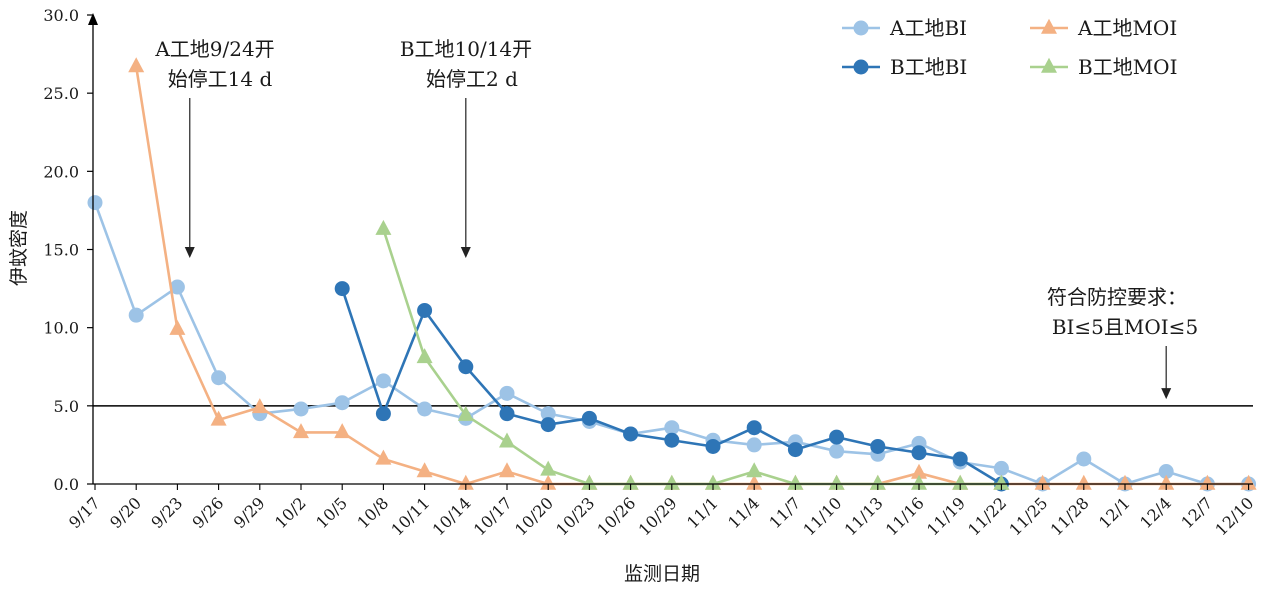 The height and width of the screenshot is (592, 1269). What do you see at coordinates (66, 406) in the screenshot?
I see `y-tick-label: 5.0` at bounding box center [66, 406].